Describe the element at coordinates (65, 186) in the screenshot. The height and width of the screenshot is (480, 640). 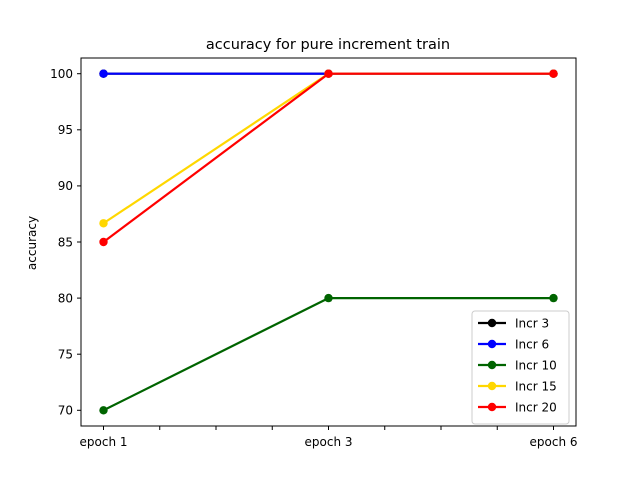
I see `y-tick-label: 90` at that location.